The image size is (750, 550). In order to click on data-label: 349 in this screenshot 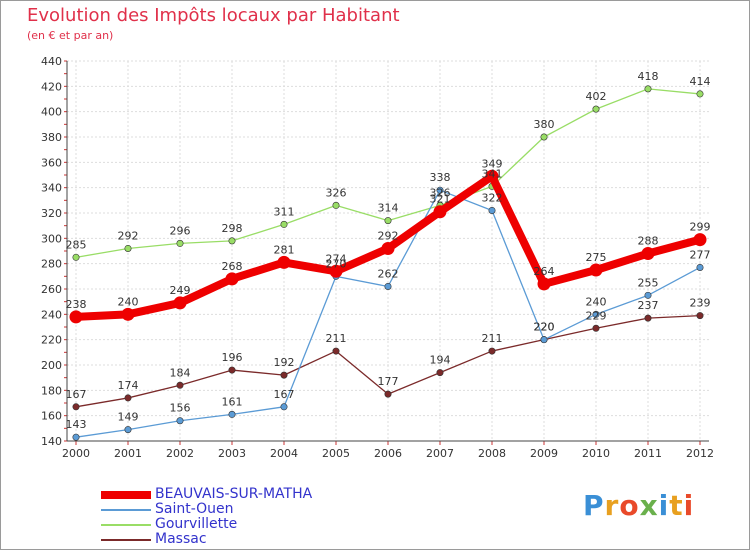, I will do `click(492, 163)`.